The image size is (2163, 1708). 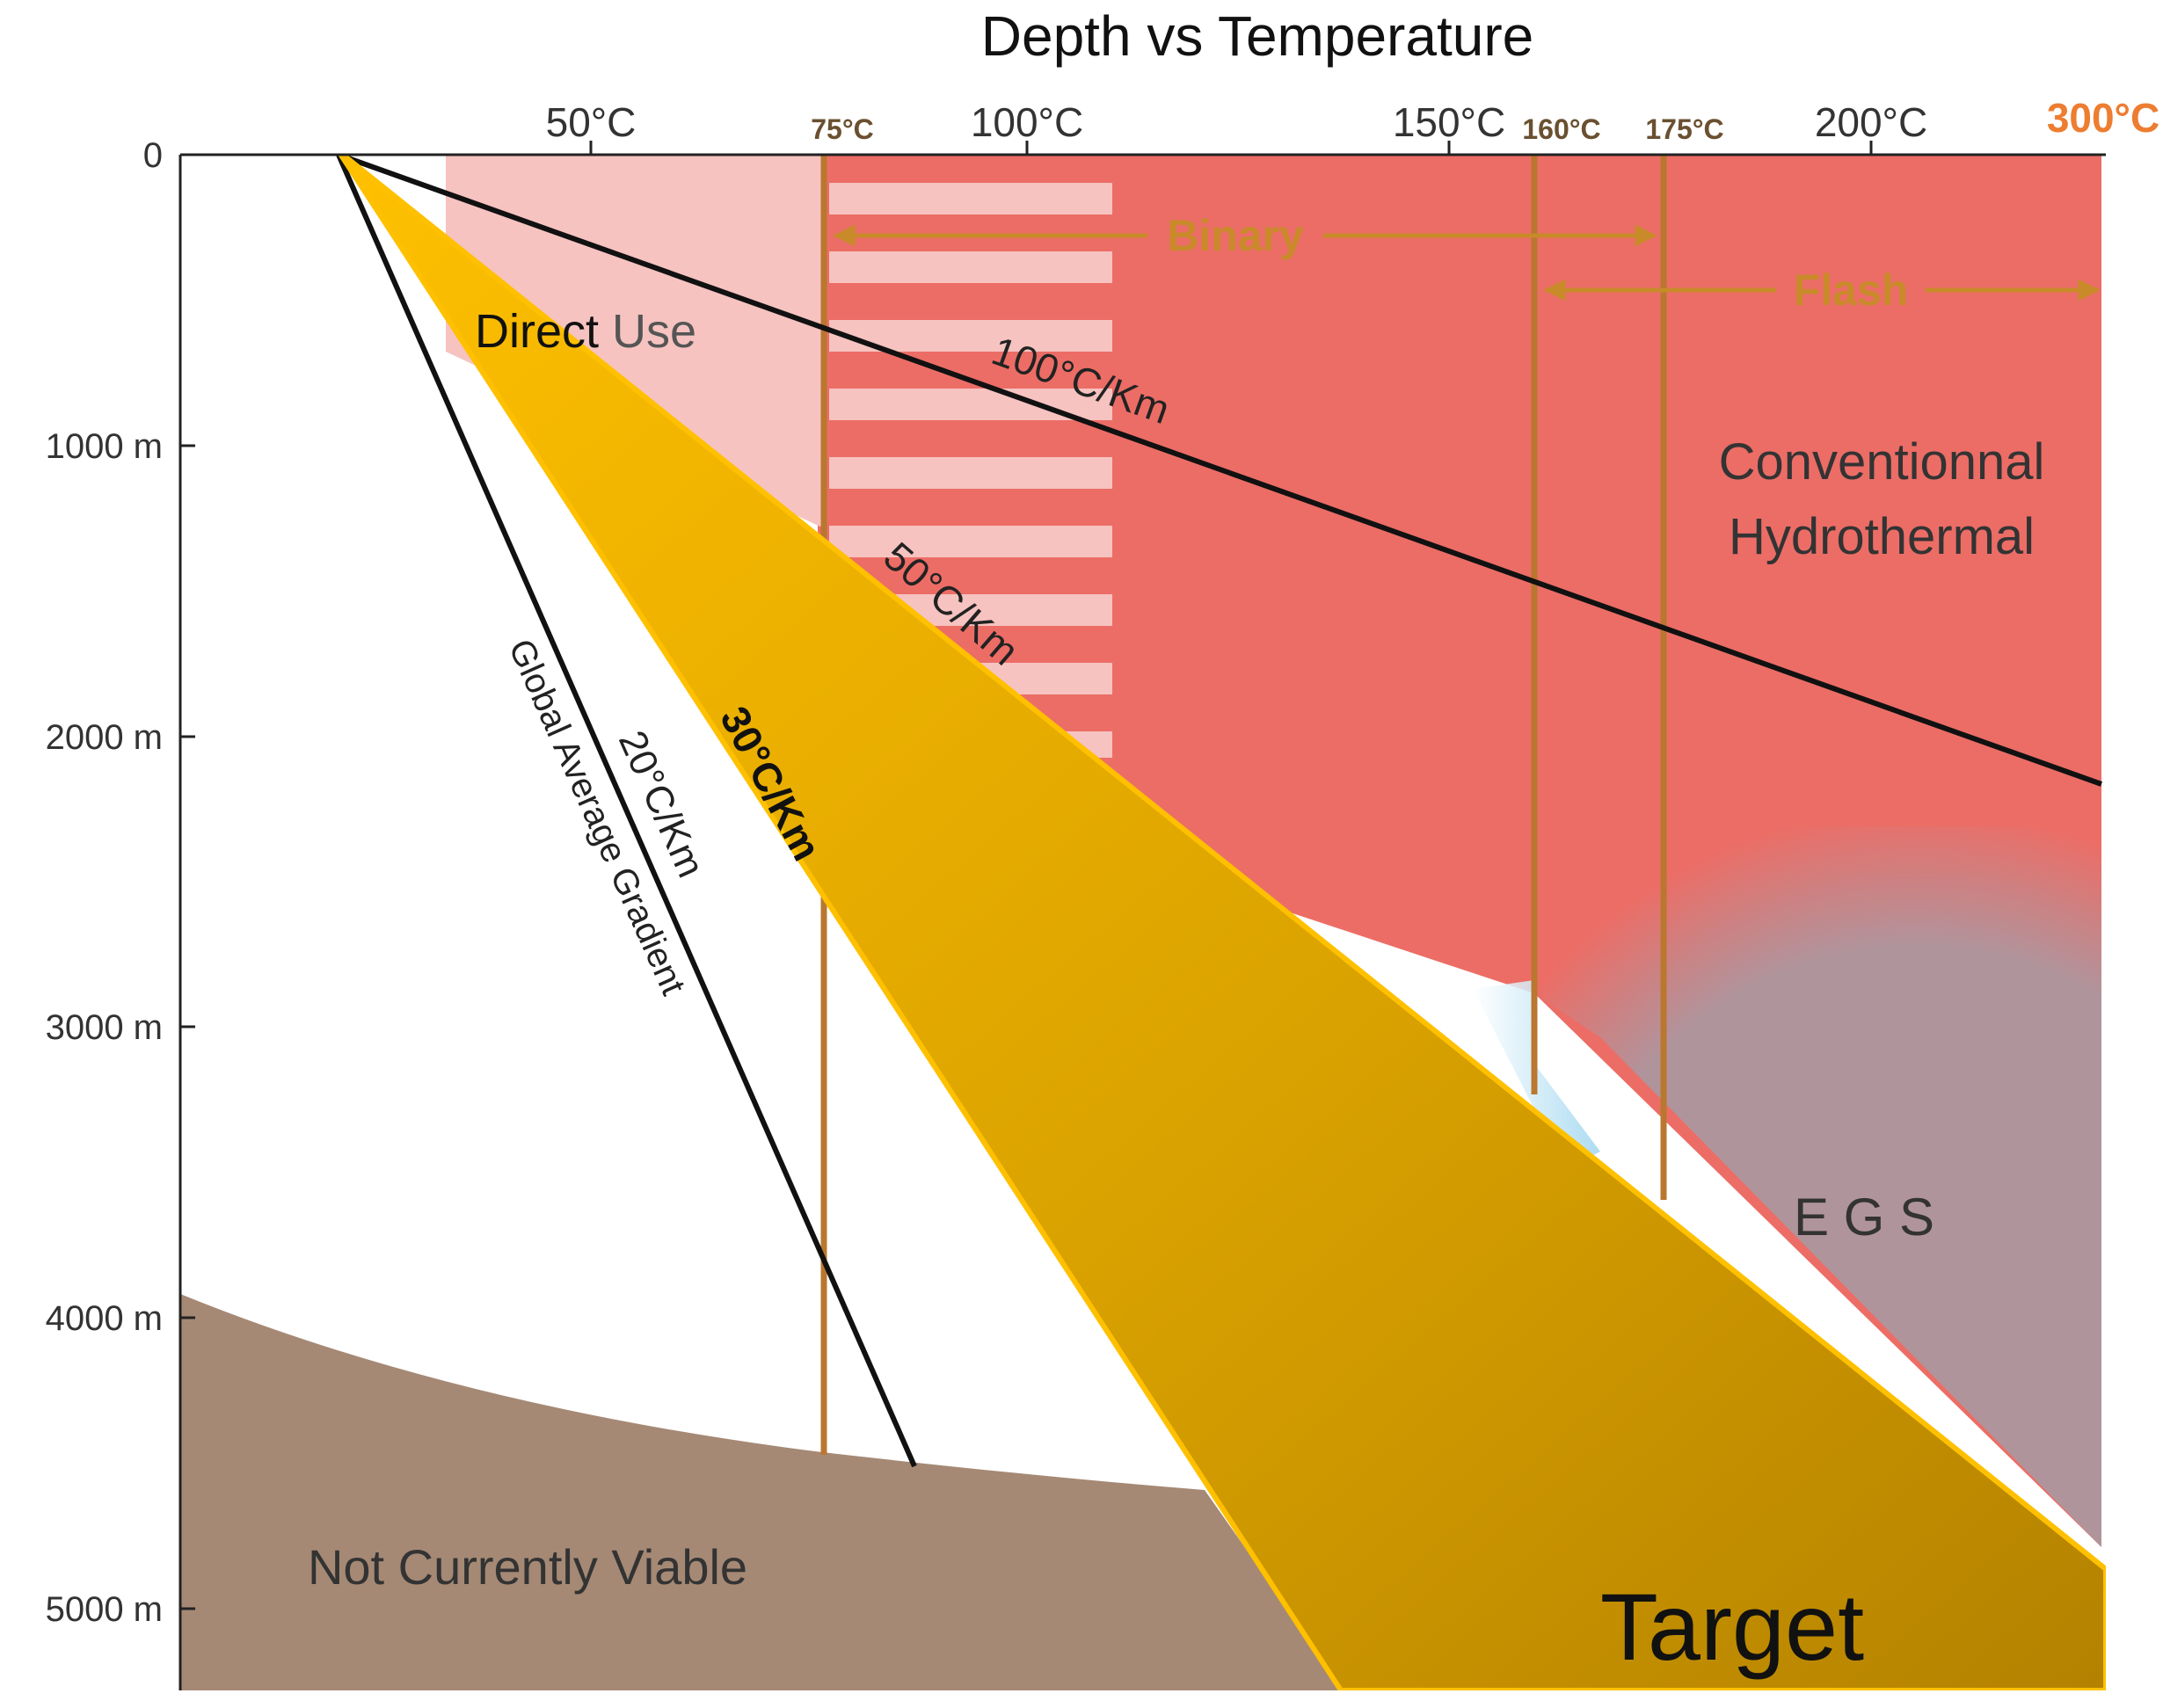 What do you see at coordinates (104, 883) in the screenshot?
I see `depth-tick-labels: 0 1000 m 2000 m 3000 m 4000 m 5000 m` at bounding box center [104, 883].